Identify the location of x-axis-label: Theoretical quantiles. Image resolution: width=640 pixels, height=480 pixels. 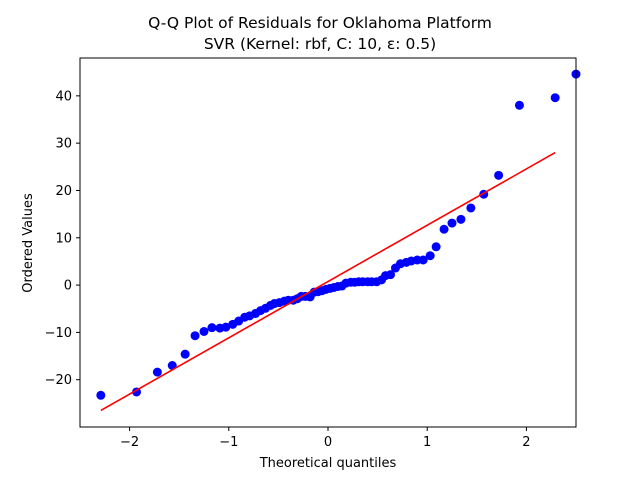
(328, 463).